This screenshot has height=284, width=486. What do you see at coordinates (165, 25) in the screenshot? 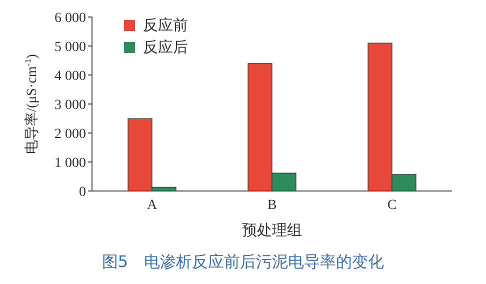
I see `legend-label: 反应前` at bounding box center [165, 25].